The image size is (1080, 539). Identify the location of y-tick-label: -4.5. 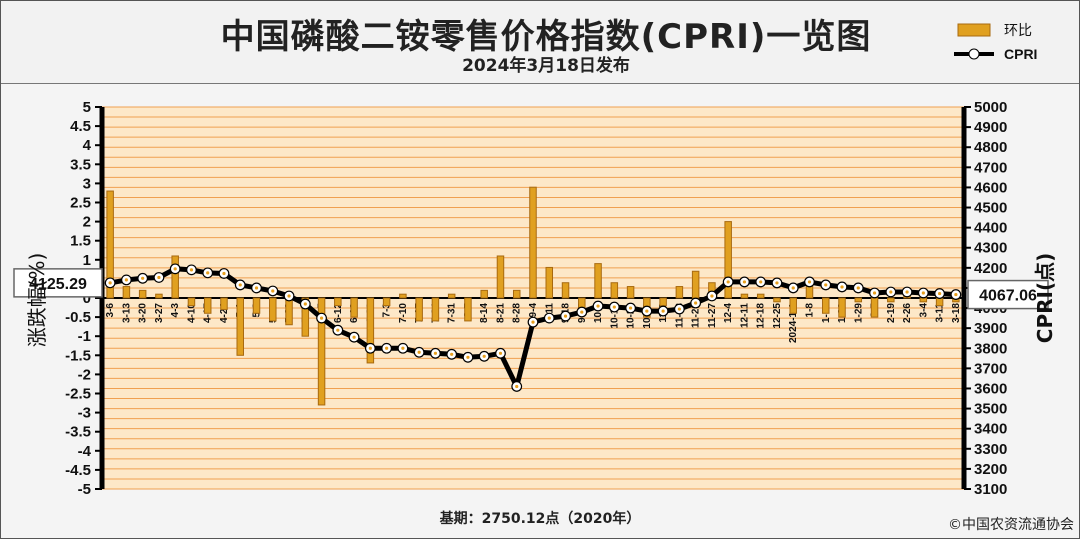
(78, 470).